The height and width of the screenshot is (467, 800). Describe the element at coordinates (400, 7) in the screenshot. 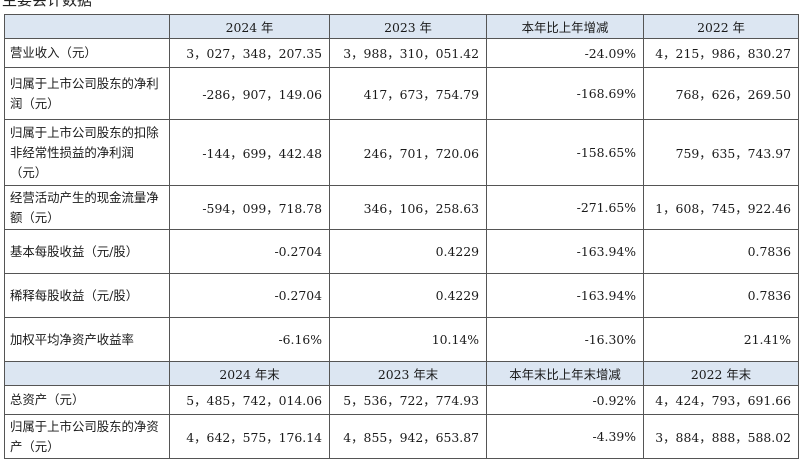

I see `page-heading-cropped: 主要会计数据` at that location.